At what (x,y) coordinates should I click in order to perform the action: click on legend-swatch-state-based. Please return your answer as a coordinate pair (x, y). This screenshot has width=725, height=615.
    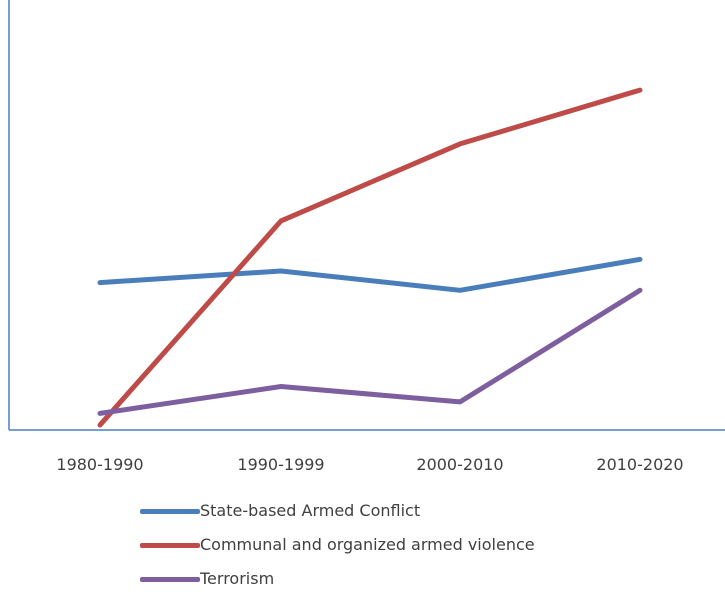
    Looking at the image, I should click on (170, 511).